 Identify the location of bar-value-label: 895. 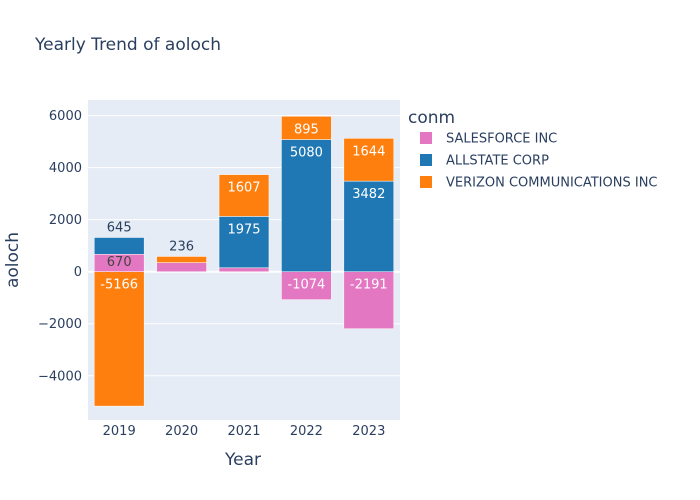
(306, 129).